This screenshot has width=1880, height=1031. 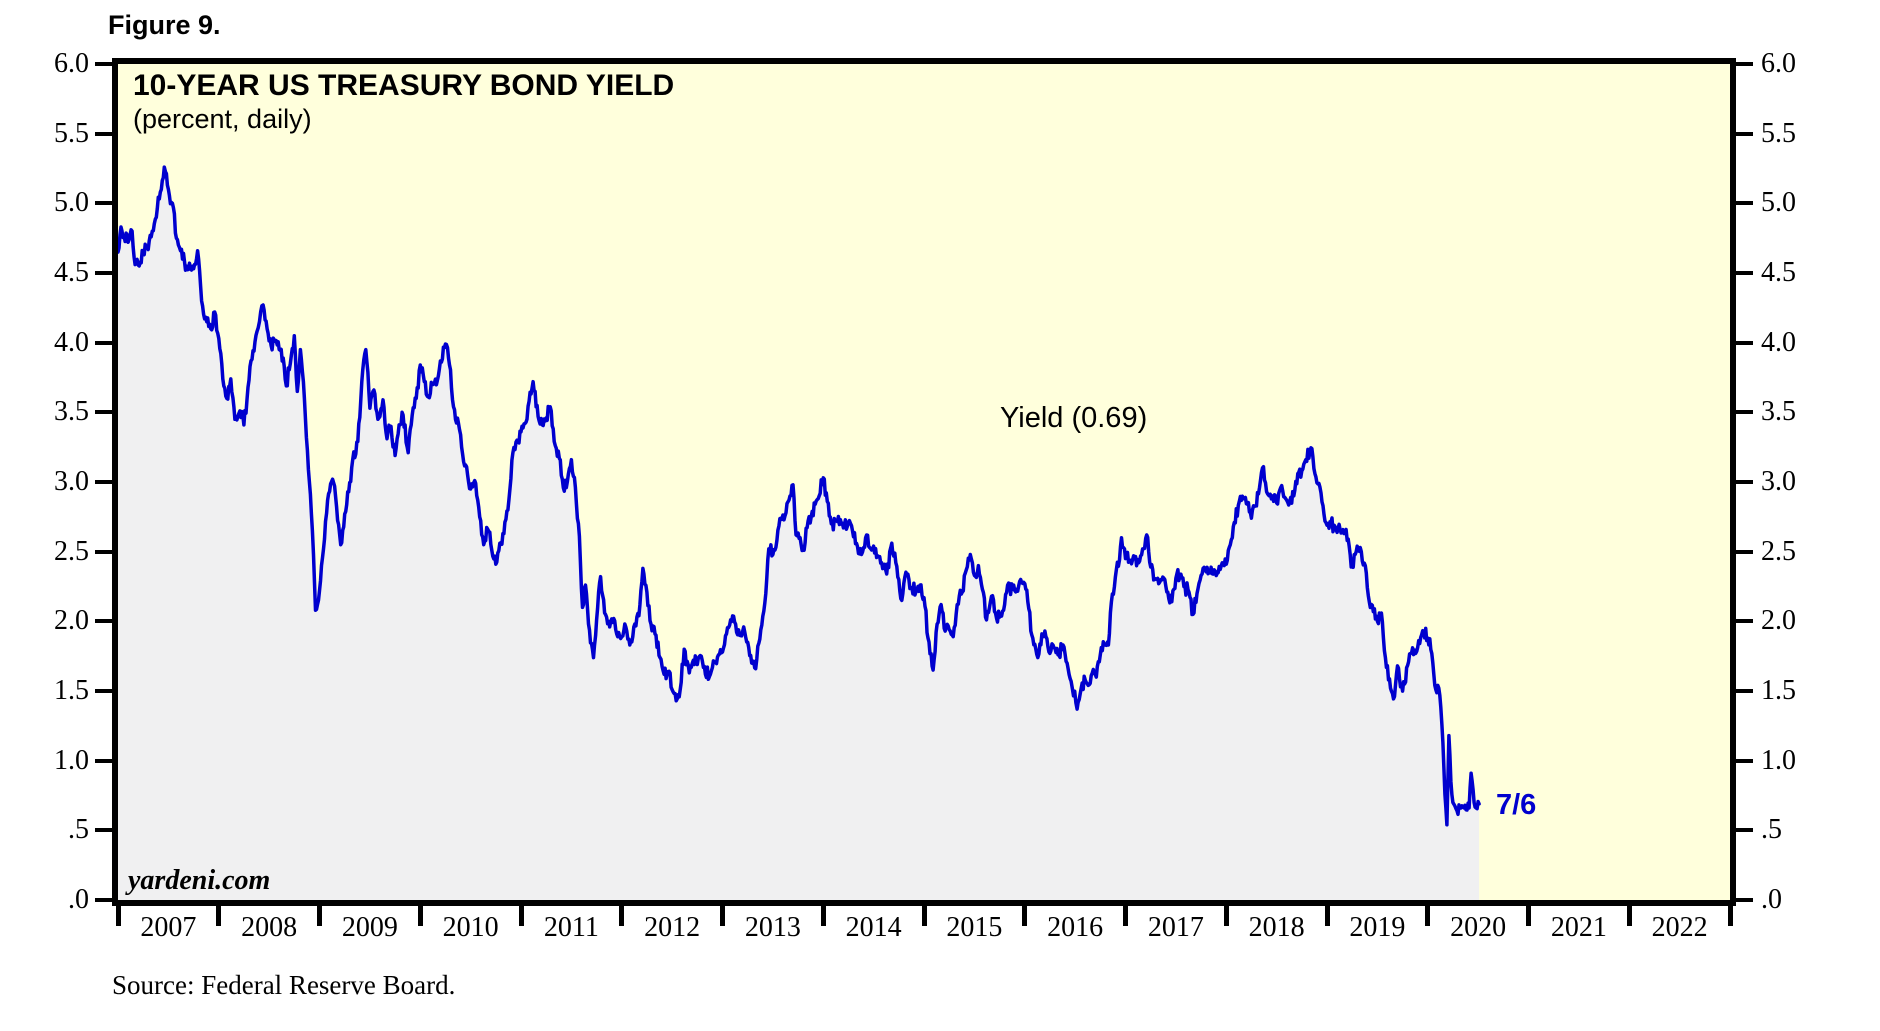 What do you see at coordinates (1478, 927) in the screenshot?
I see `x-axis-label-year: 2020` at bounding box center [1478, 927].